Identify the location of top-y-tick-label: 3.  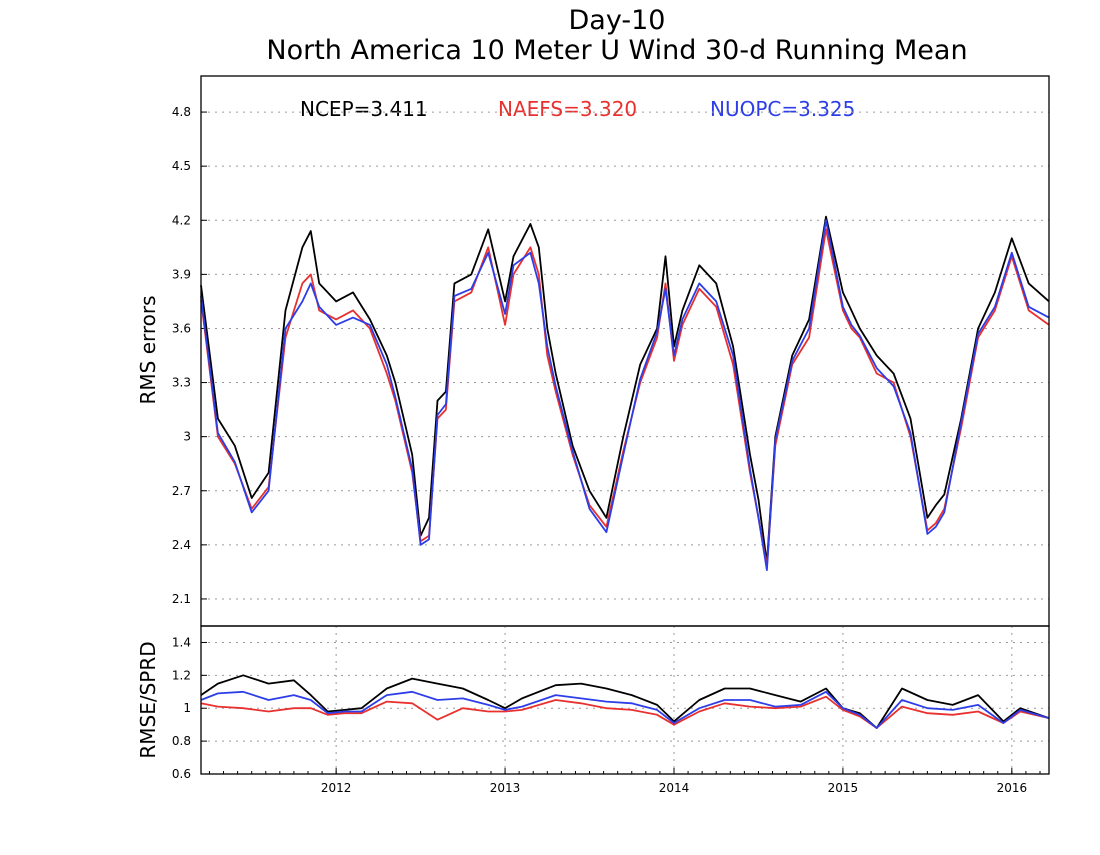
(187, 437).